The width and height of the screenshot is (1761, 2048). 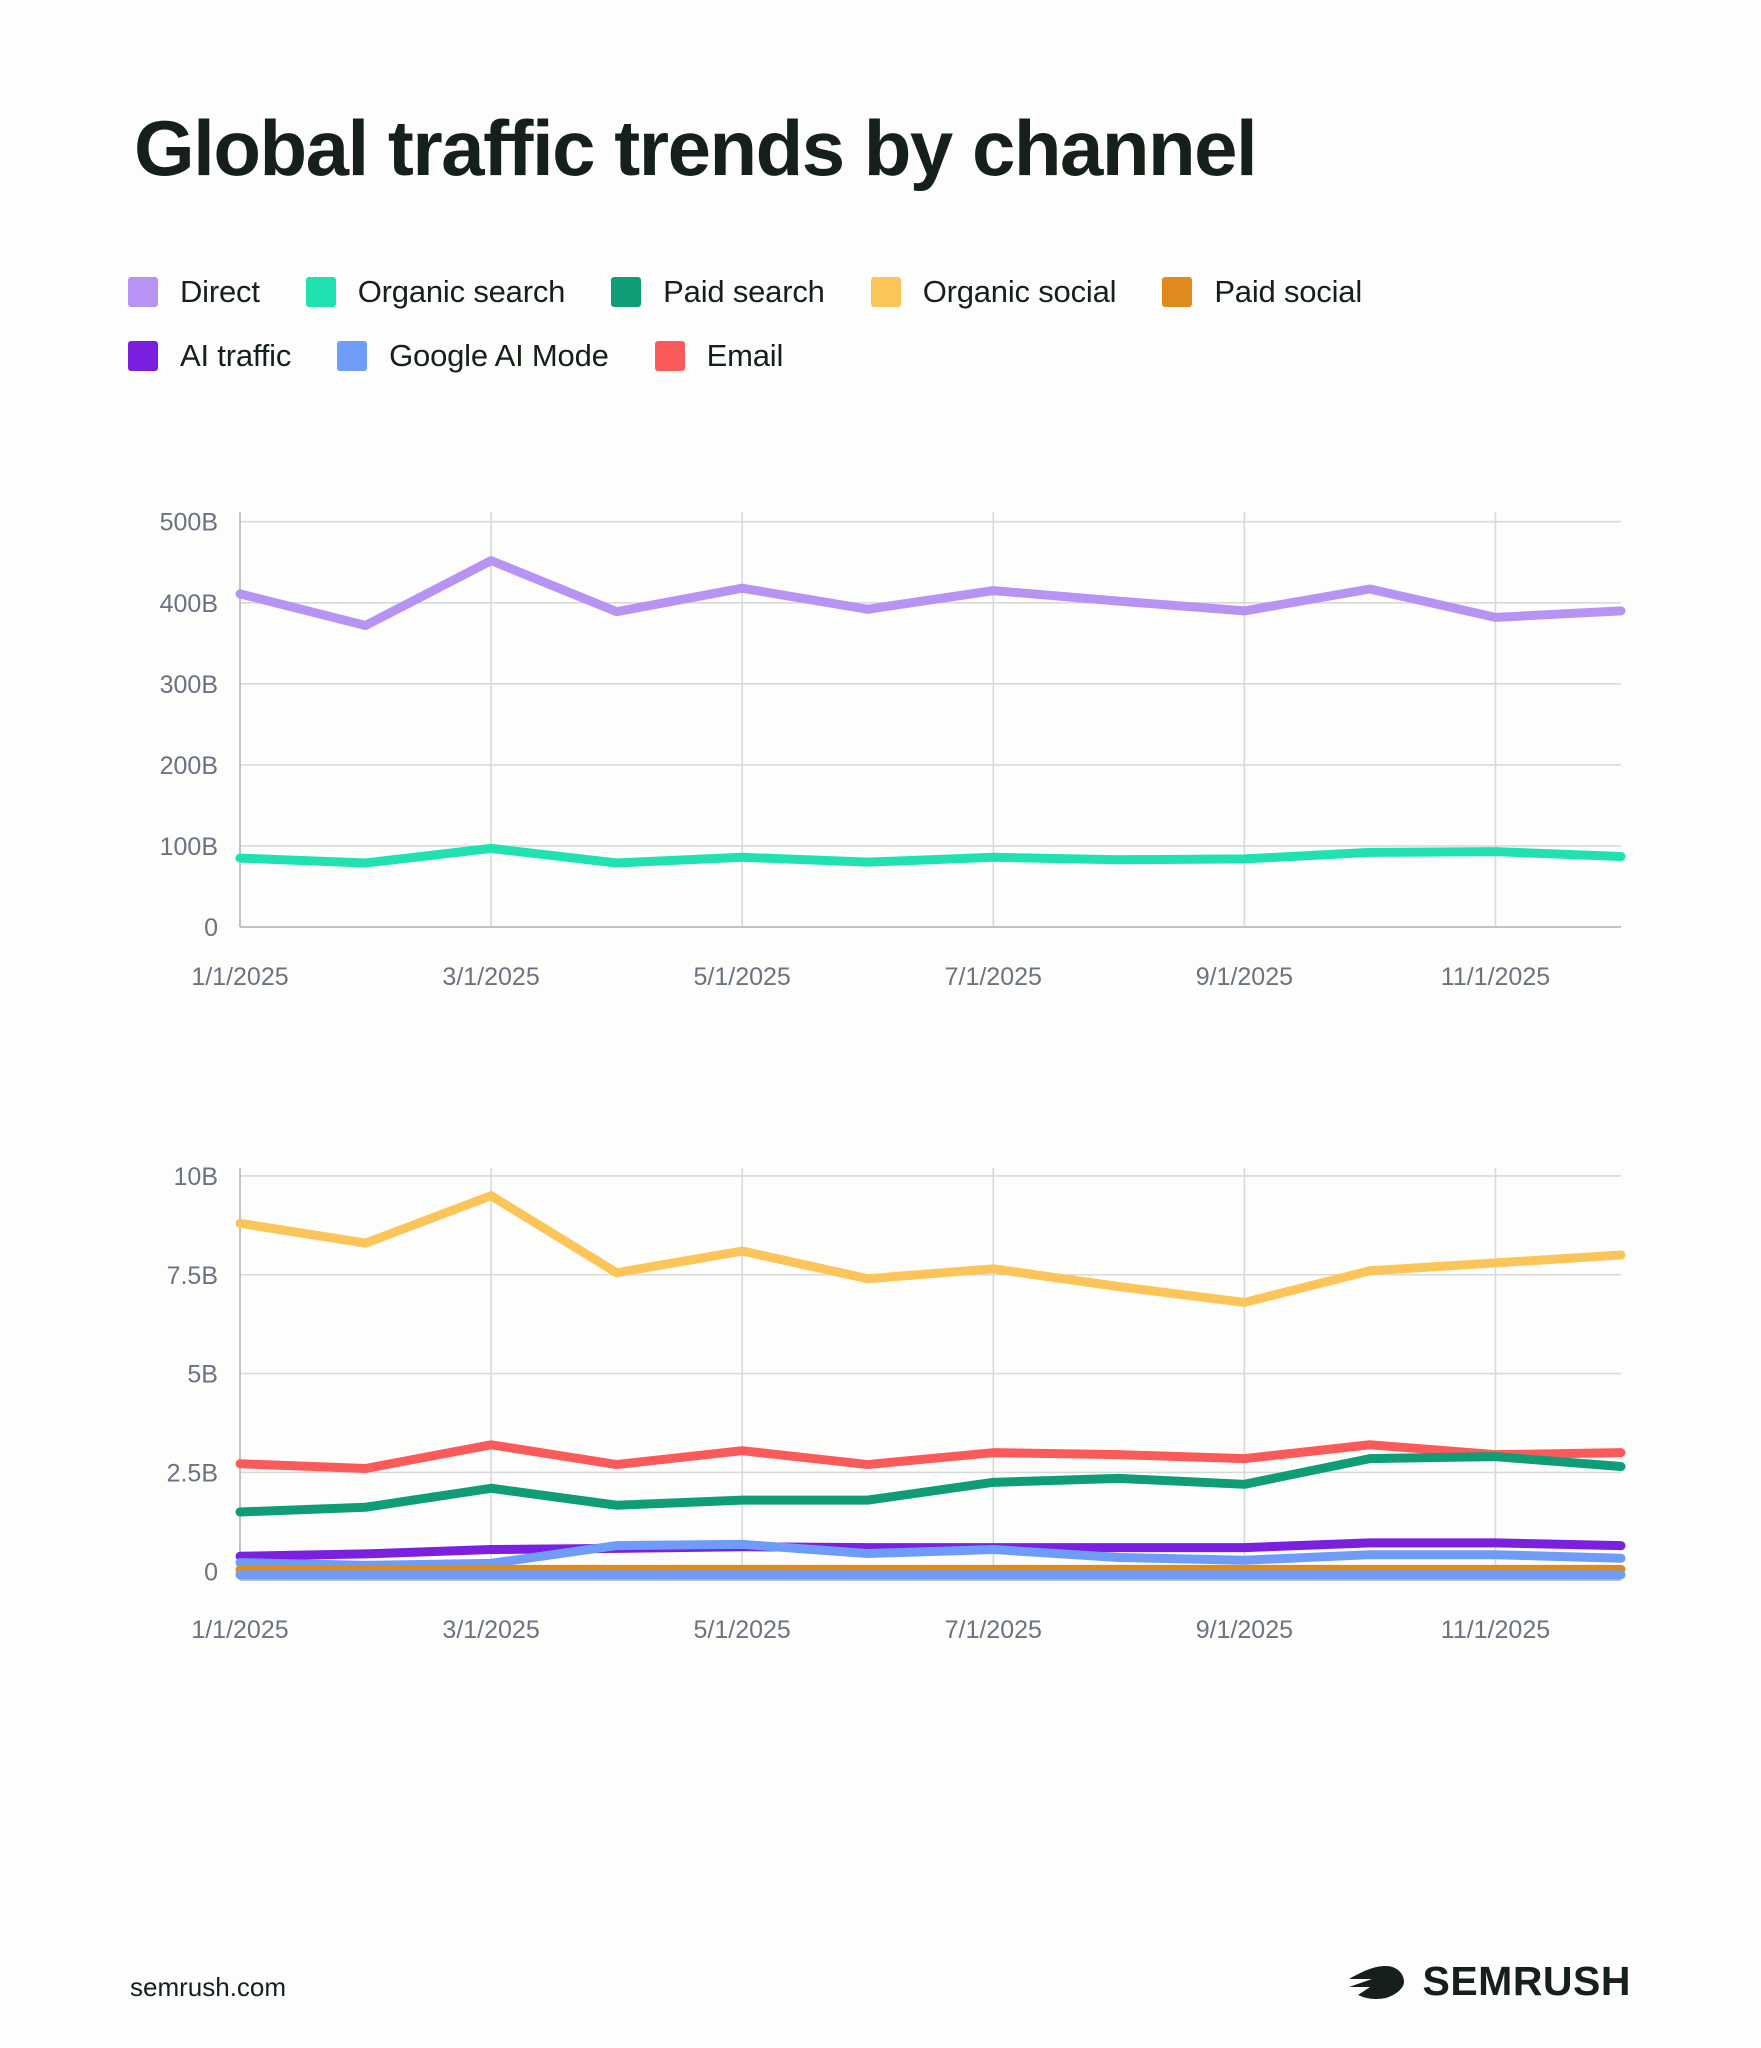 What do you see at coordinates (196, 1177) in the screenshot?
I see `y-axis-tick-label: 10B` at bounding box center [196, 1177].